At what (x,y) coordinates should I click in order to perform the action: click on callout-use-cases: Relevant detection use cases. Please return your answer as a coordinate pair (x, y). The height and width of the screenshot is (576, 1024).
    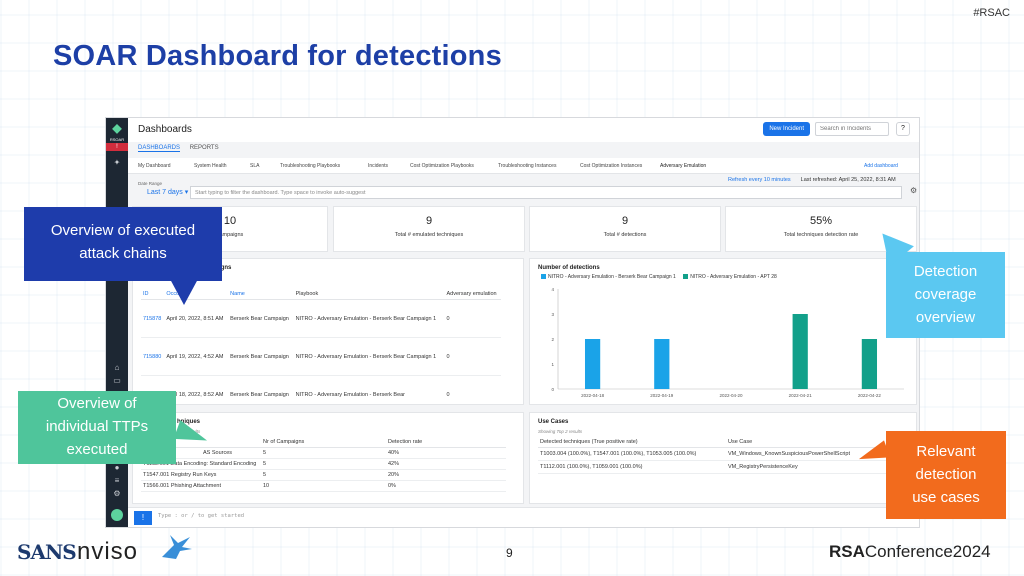
    Looking at the image, I should click on (930, 475).